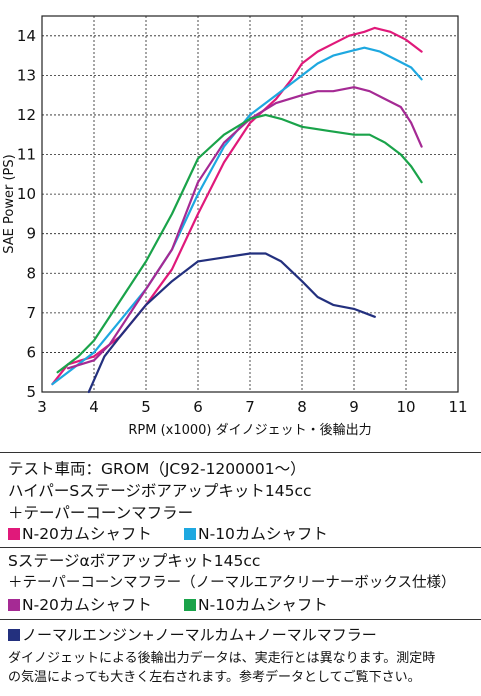 The width and height of the screenshot is (481, 696). I want to click on legend-item-a2: N-10カムシャフト, so click(256, 534).